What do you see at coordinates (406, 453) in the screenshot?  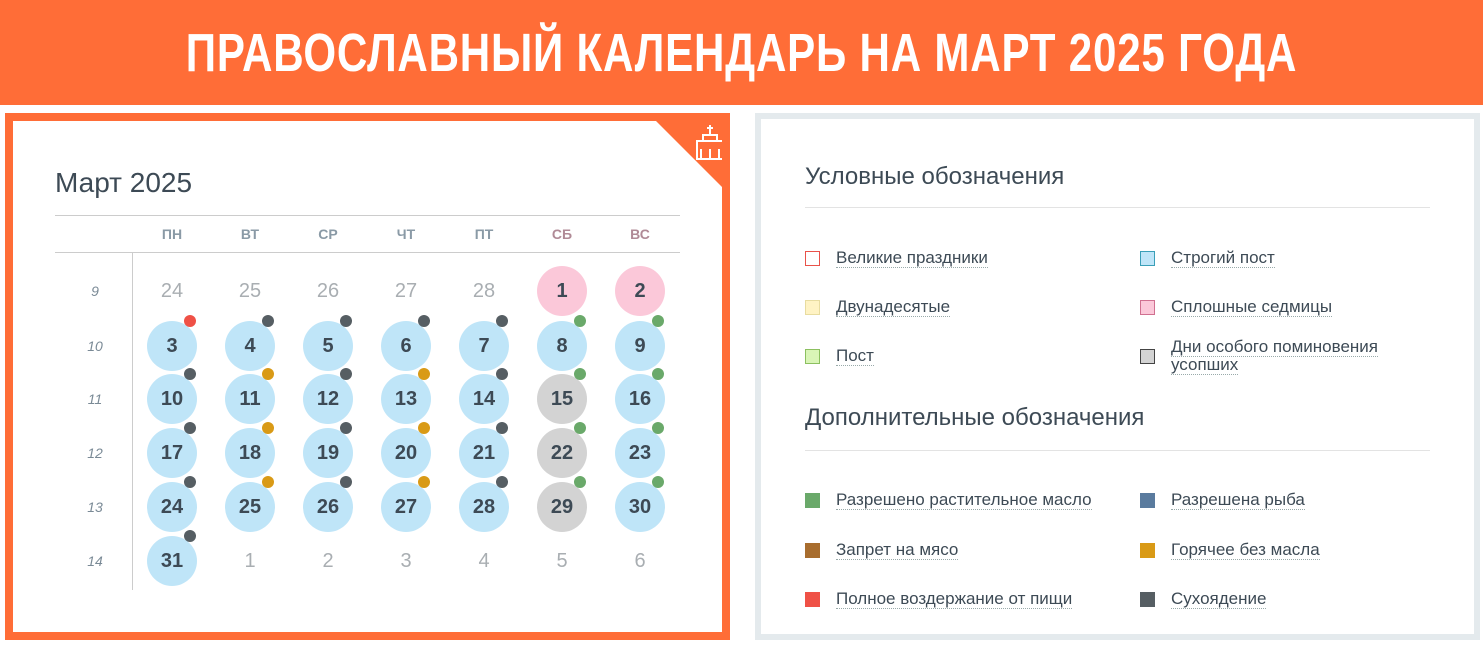 I see `day: 20` at bounding box center [406, 453].